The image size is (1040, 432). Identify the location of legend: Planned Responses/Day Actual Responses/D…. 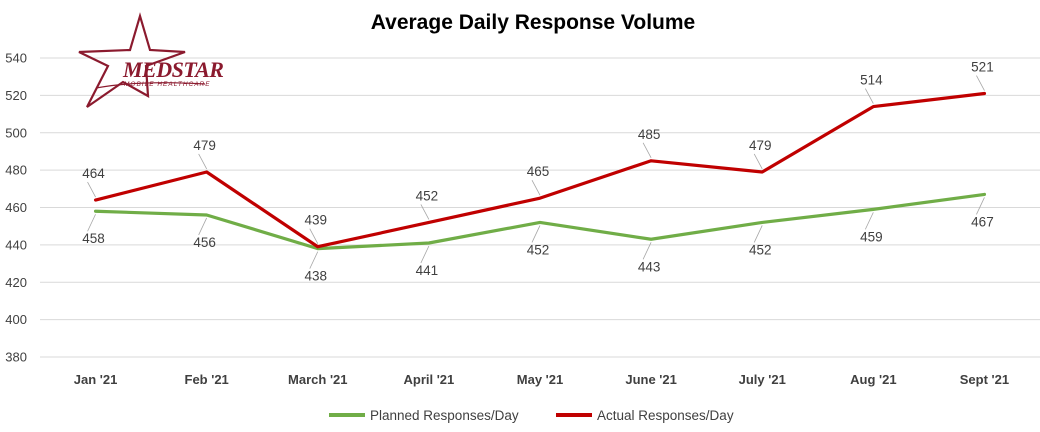
(531, 415).